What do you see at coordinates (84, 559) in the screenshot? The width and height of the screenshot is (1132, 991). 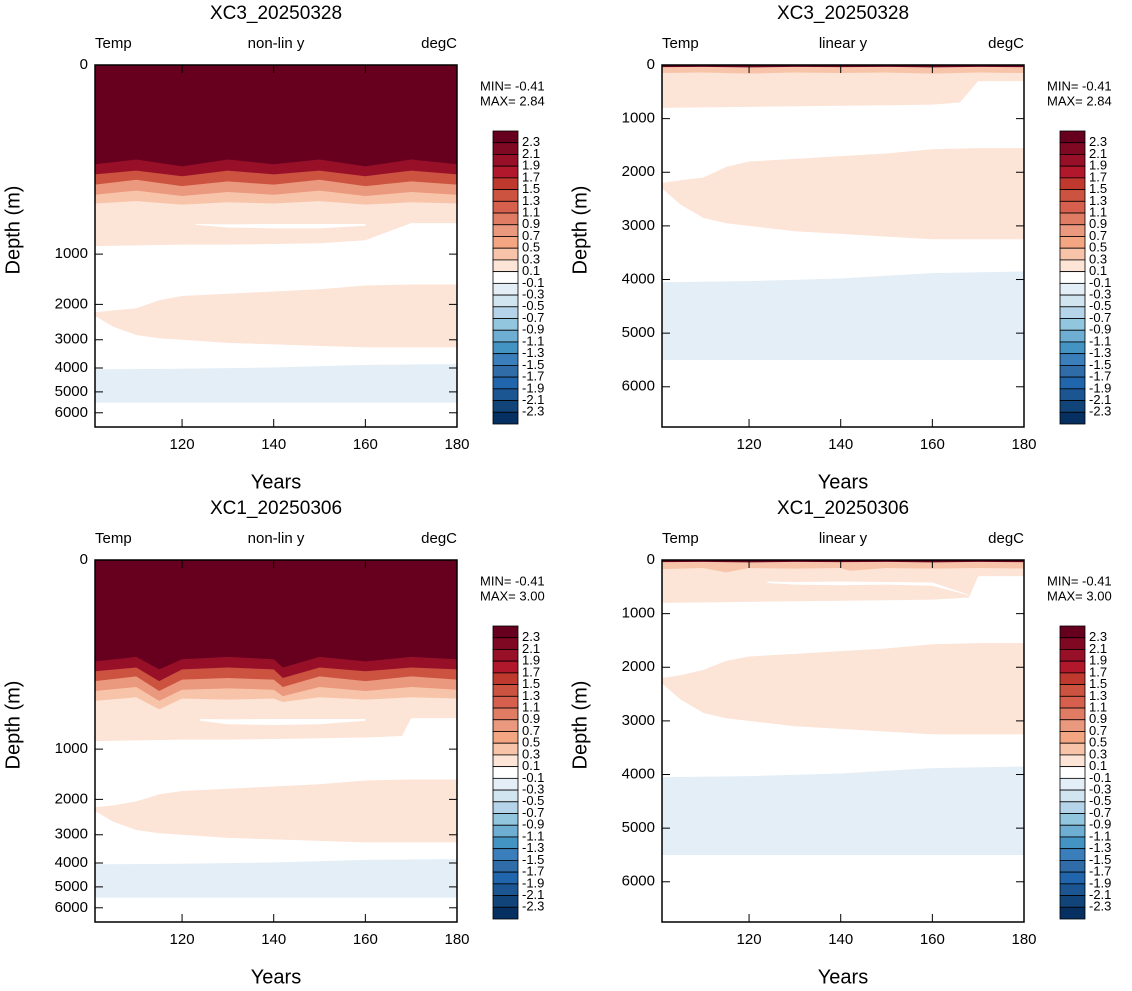 I see `y-tick-label: 0` at bounding box center [84, 559].